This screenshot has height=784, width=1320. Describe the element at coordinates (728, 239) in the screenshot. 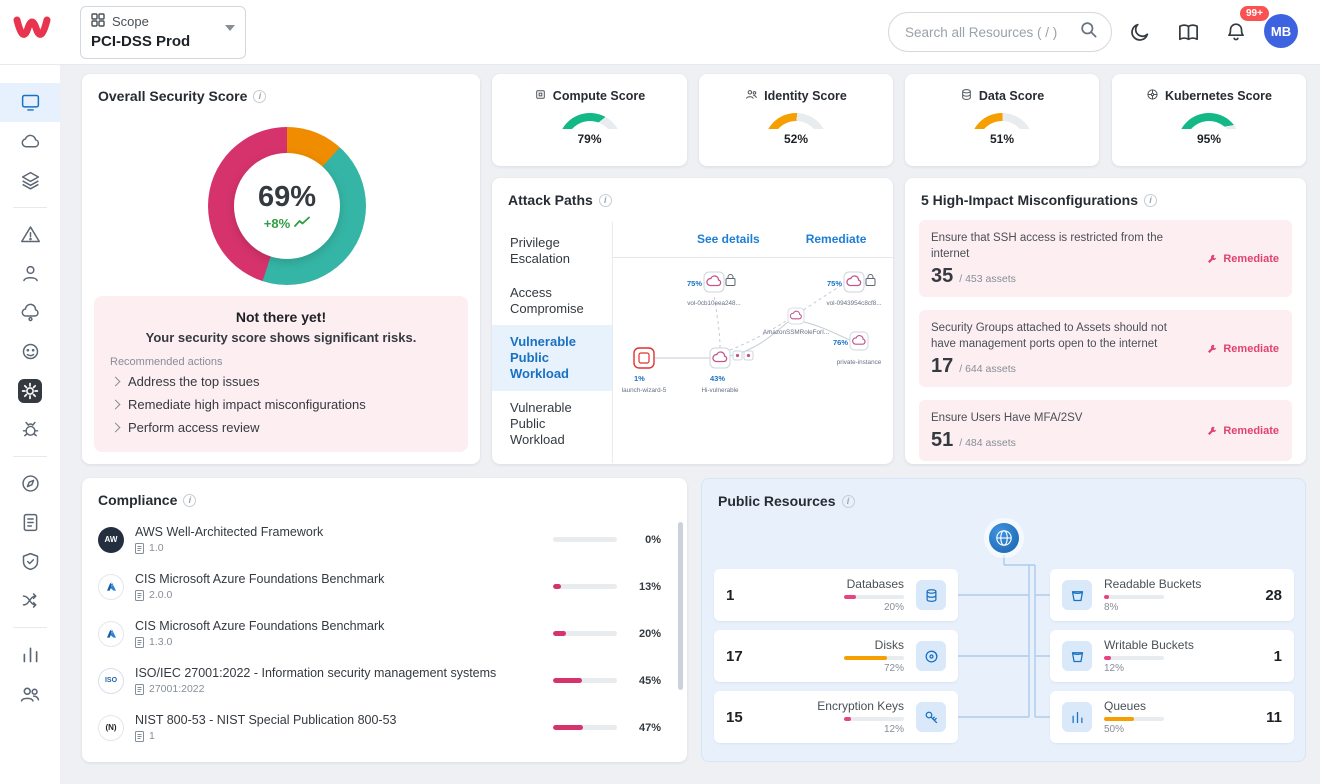

I see `tab-see-details: See details` at that location.